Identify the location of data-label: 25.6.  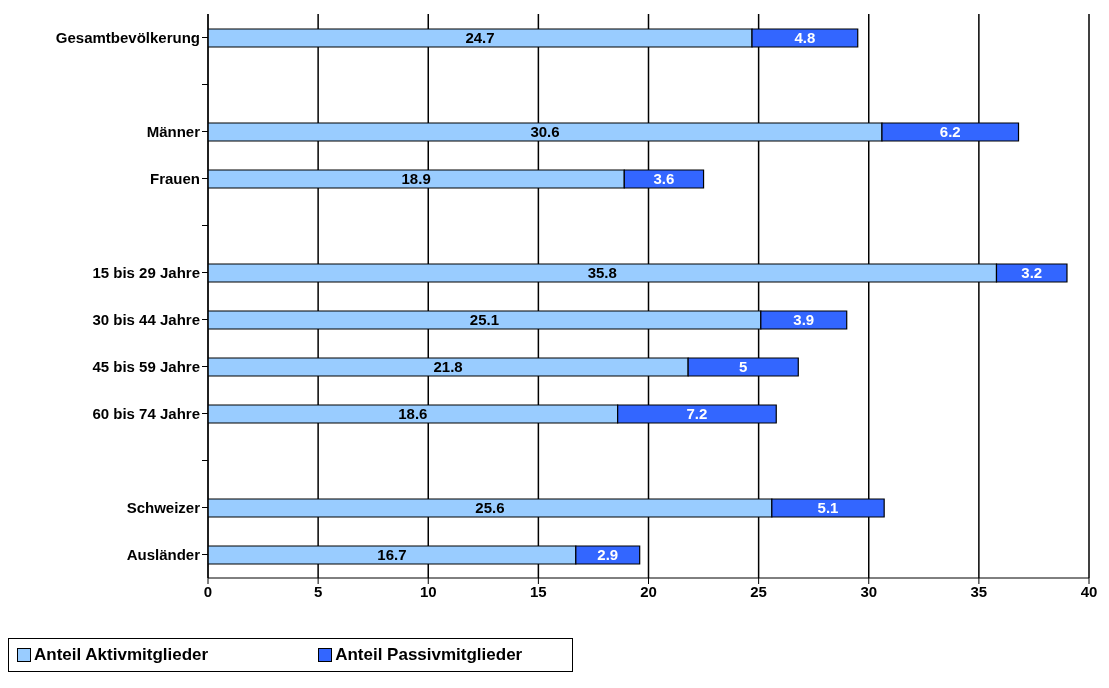
(490, 508).